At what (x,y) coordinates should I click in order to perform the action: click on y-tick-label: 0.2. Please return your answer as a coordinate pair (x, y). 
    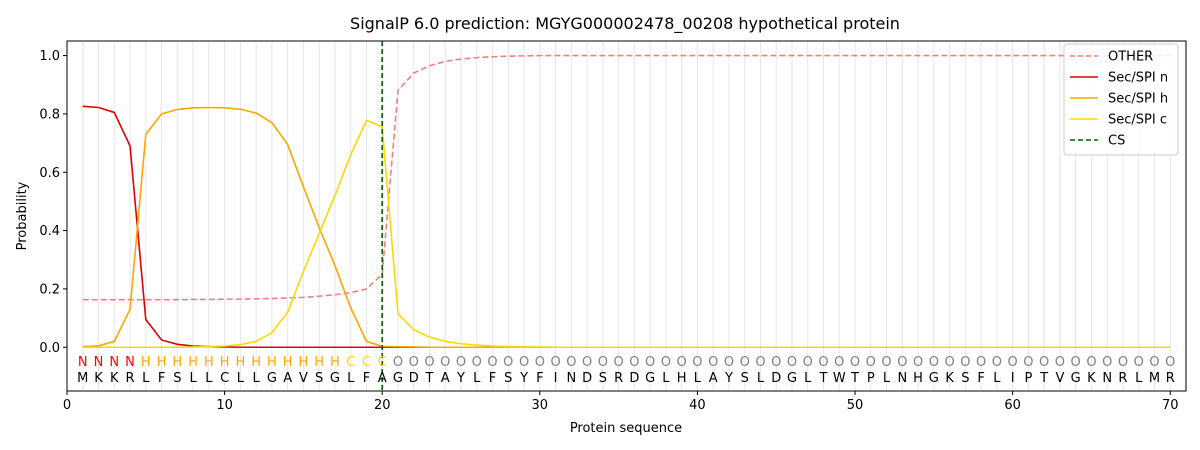
    Looking at the image, I should click on (49, 289).